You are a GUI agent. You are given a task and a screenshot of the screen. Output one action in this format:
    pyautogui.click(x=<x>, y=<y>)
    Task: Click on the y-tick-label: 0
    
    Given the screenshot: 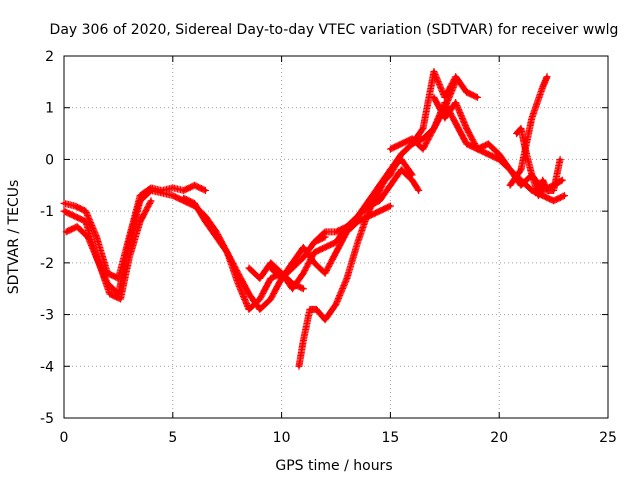 What is the action you would take?
    pyautogui.click(x=49, y=160)
    